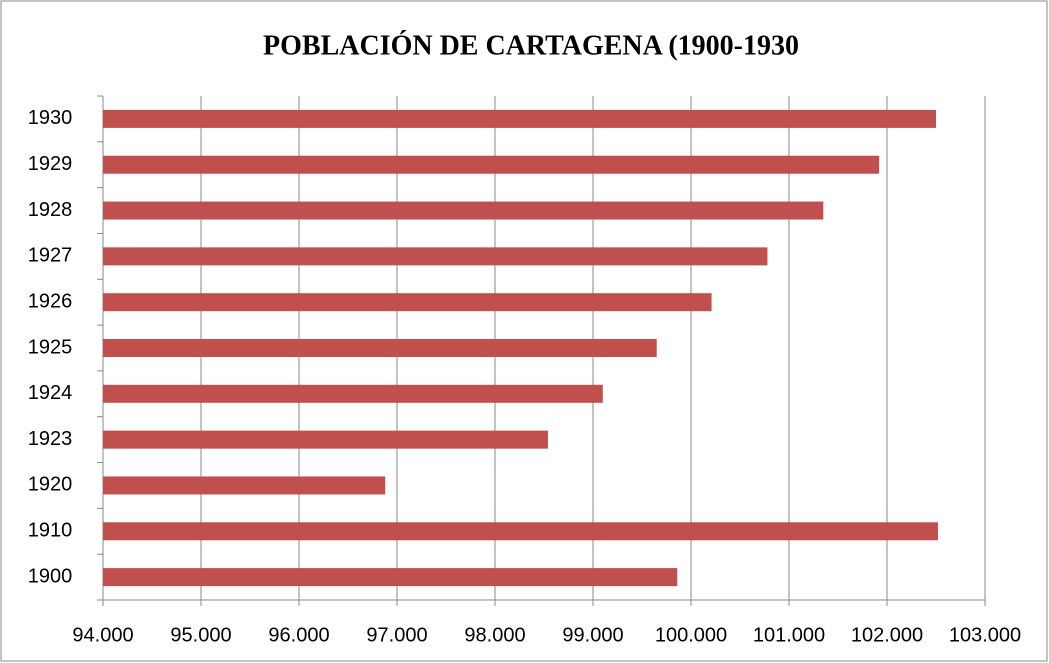 The image size is (1049, 663). Describe the element at coordinates (50, 210) in the screenshot. I see `y-tick-label: 1928` at that location.